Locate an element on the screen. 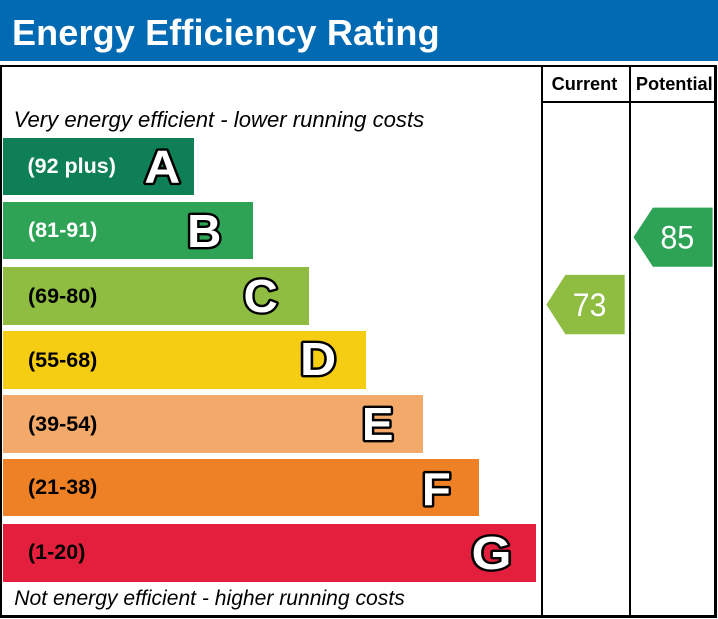 The image size is (718, 619). svg-text: C is located at coordinates (260, 296).